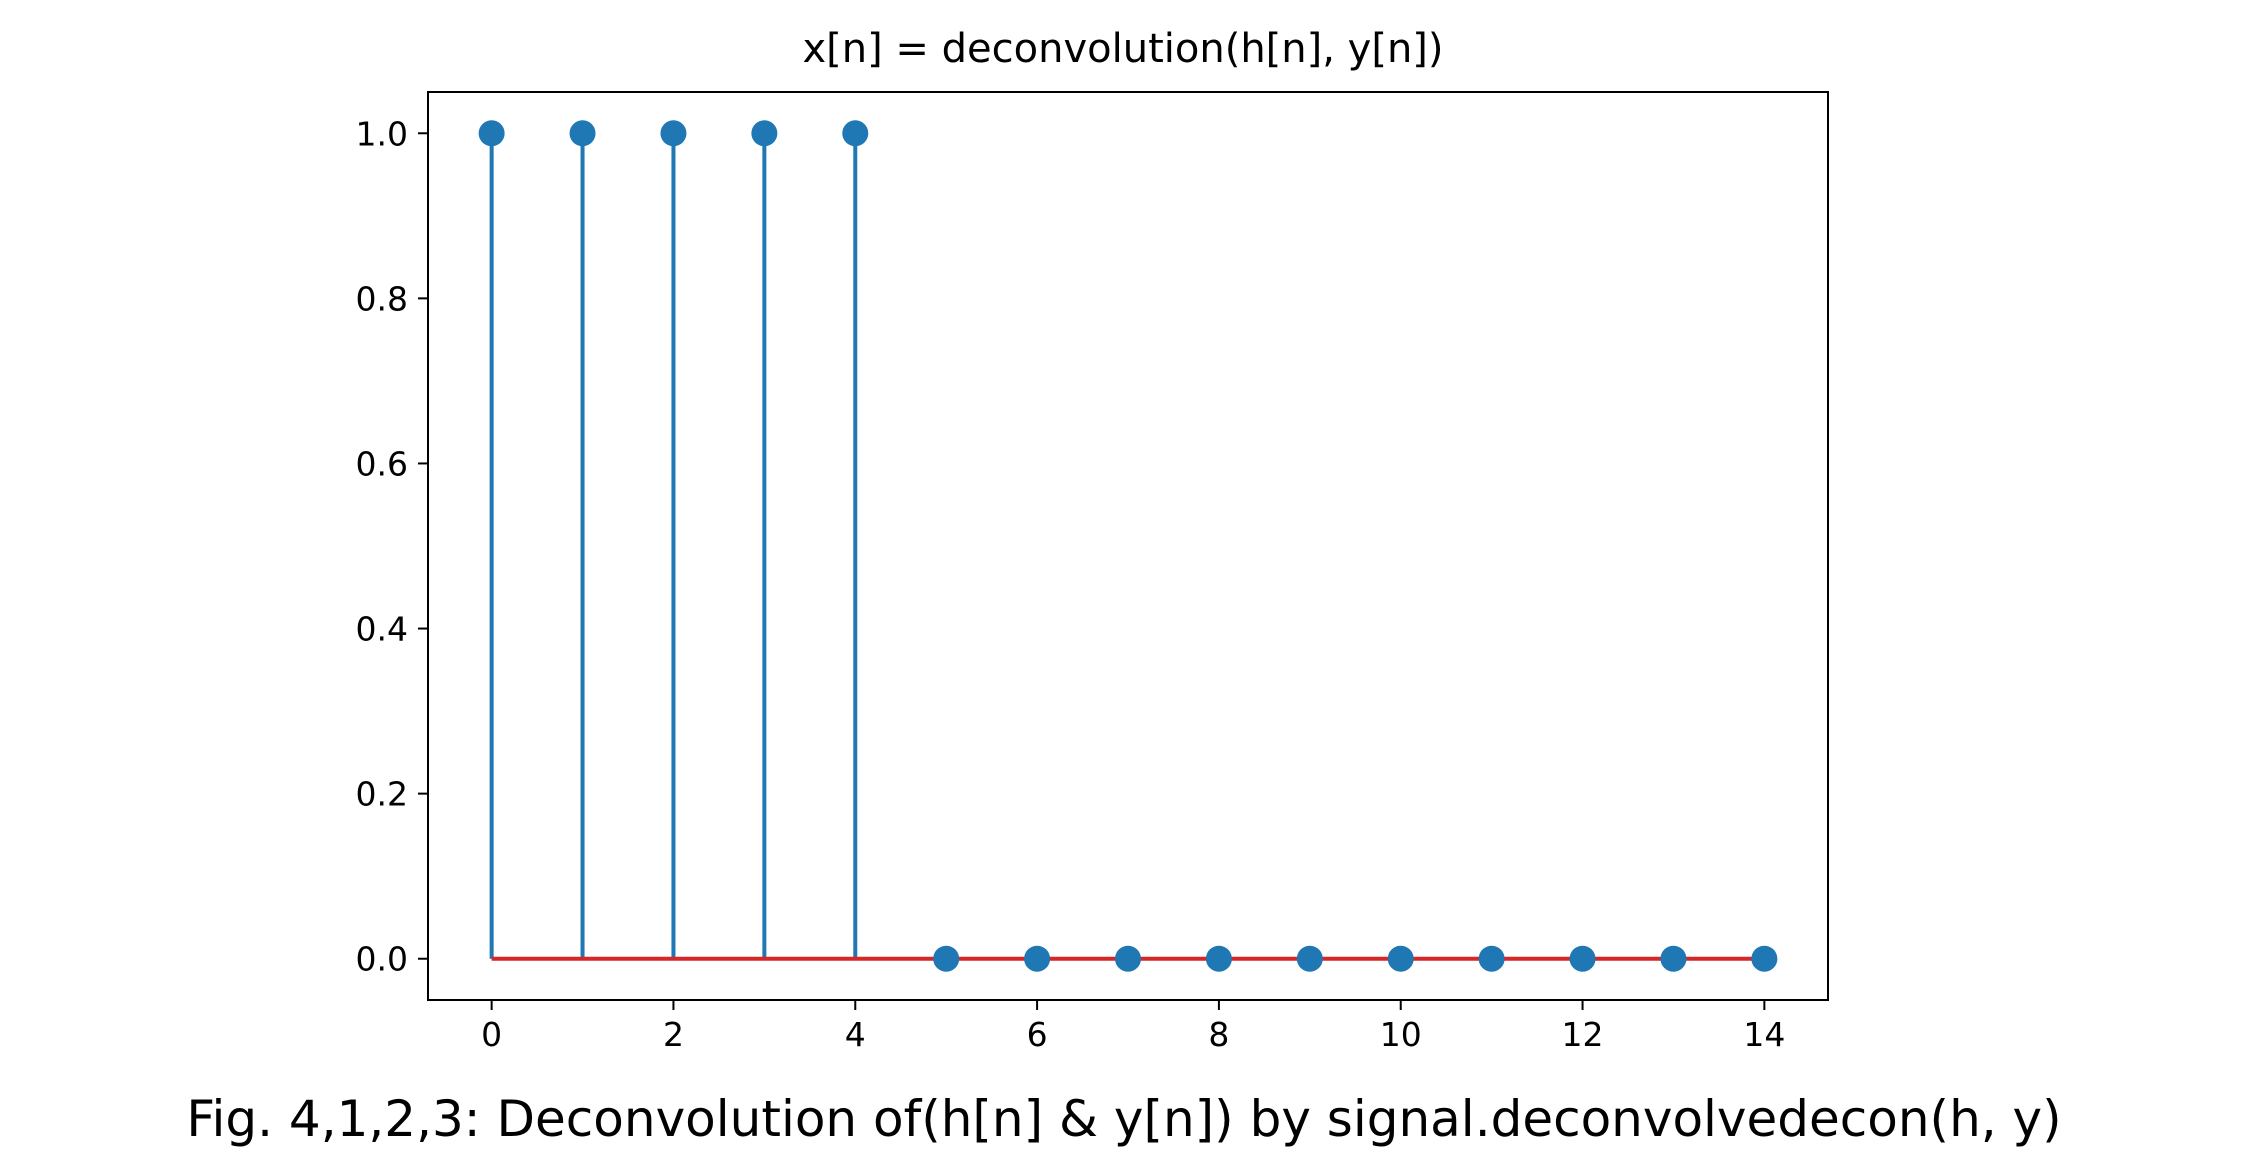 This screenshot has height=1173, width=2249. What do you see at coordinates (1037, 1034) in the screenshot?
I see `x-tick-label: 6` at bounding box center [1037, 1034].